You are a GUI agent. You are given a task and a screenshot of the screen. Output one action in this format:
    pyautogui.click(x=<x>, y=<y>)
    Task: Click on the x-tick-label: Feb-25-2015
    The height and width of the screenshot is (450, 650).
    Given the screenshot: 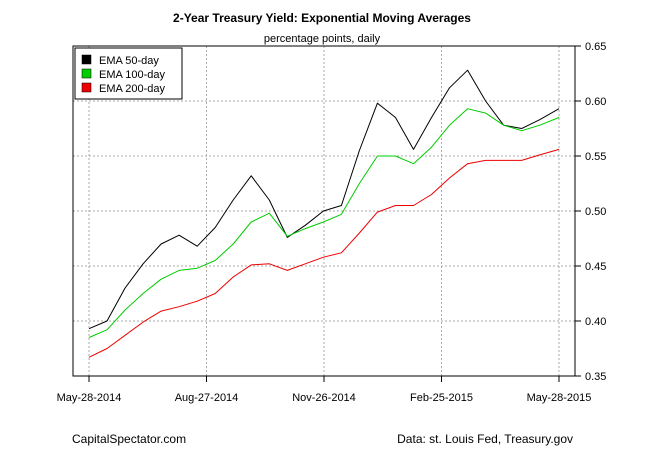 What is the action you would take?
    pyautogui.click(x=441, y=398)
    